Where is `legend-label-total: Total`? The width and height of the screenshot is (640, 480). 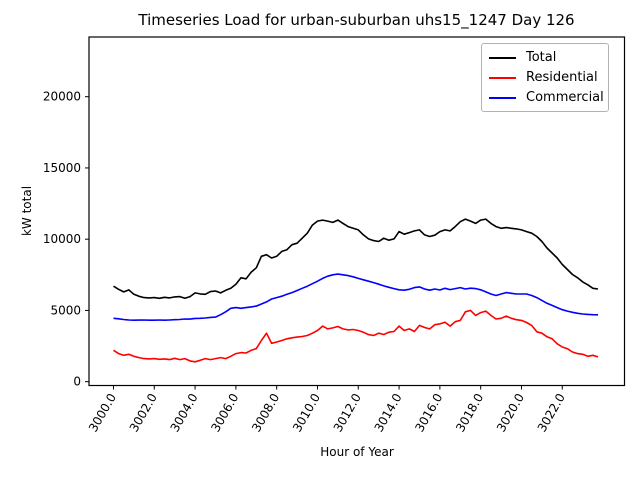
legend-label-total: Total is located at coordinates (541, 57).